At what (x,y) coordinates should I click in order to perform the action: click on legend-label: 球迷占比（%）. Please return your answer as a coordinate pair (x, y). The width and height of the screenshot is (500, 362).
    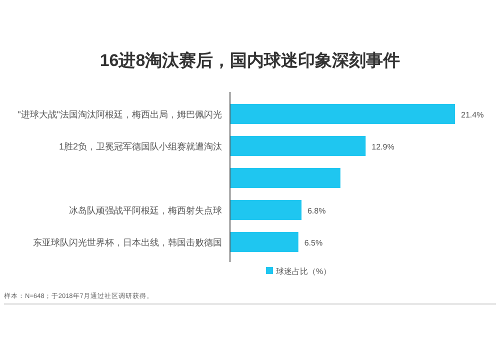
    Looking at the image, I should click on (304, 271).